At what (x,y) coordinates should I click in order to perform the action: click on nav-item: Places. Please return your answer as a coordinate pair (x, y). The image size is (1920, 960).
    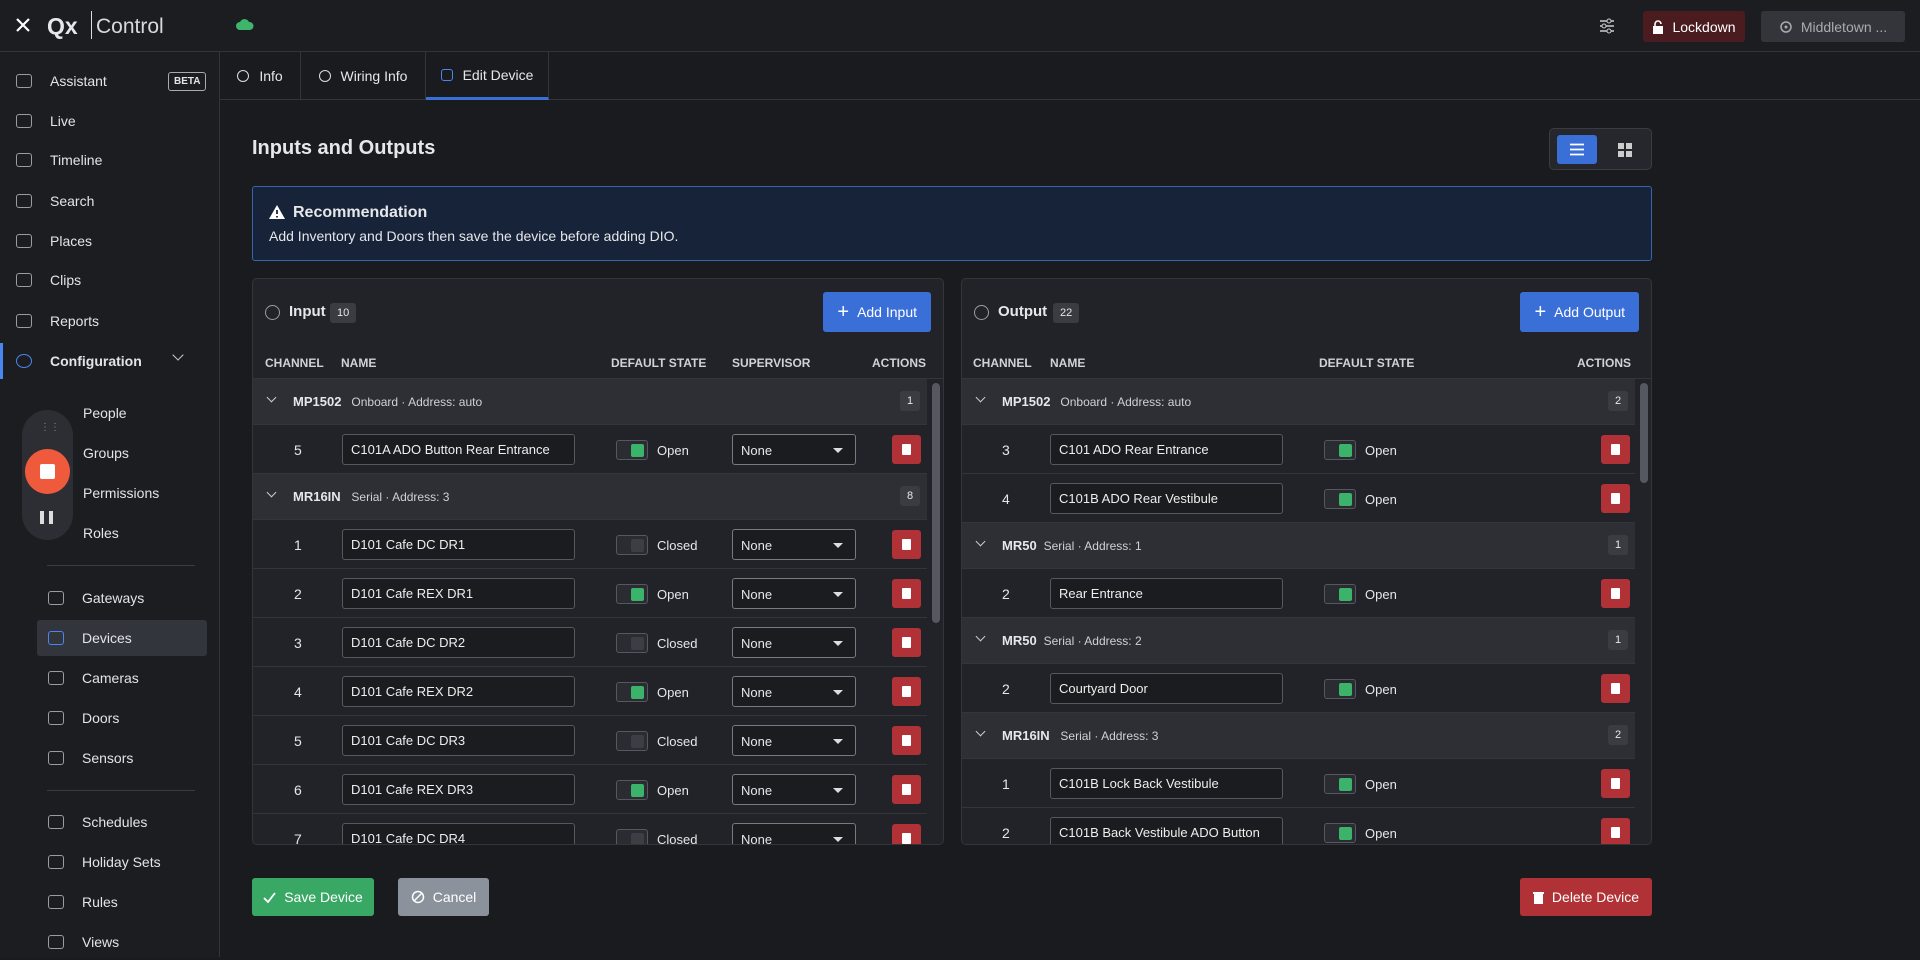
    Looking at the image, I should click on (110, 241).